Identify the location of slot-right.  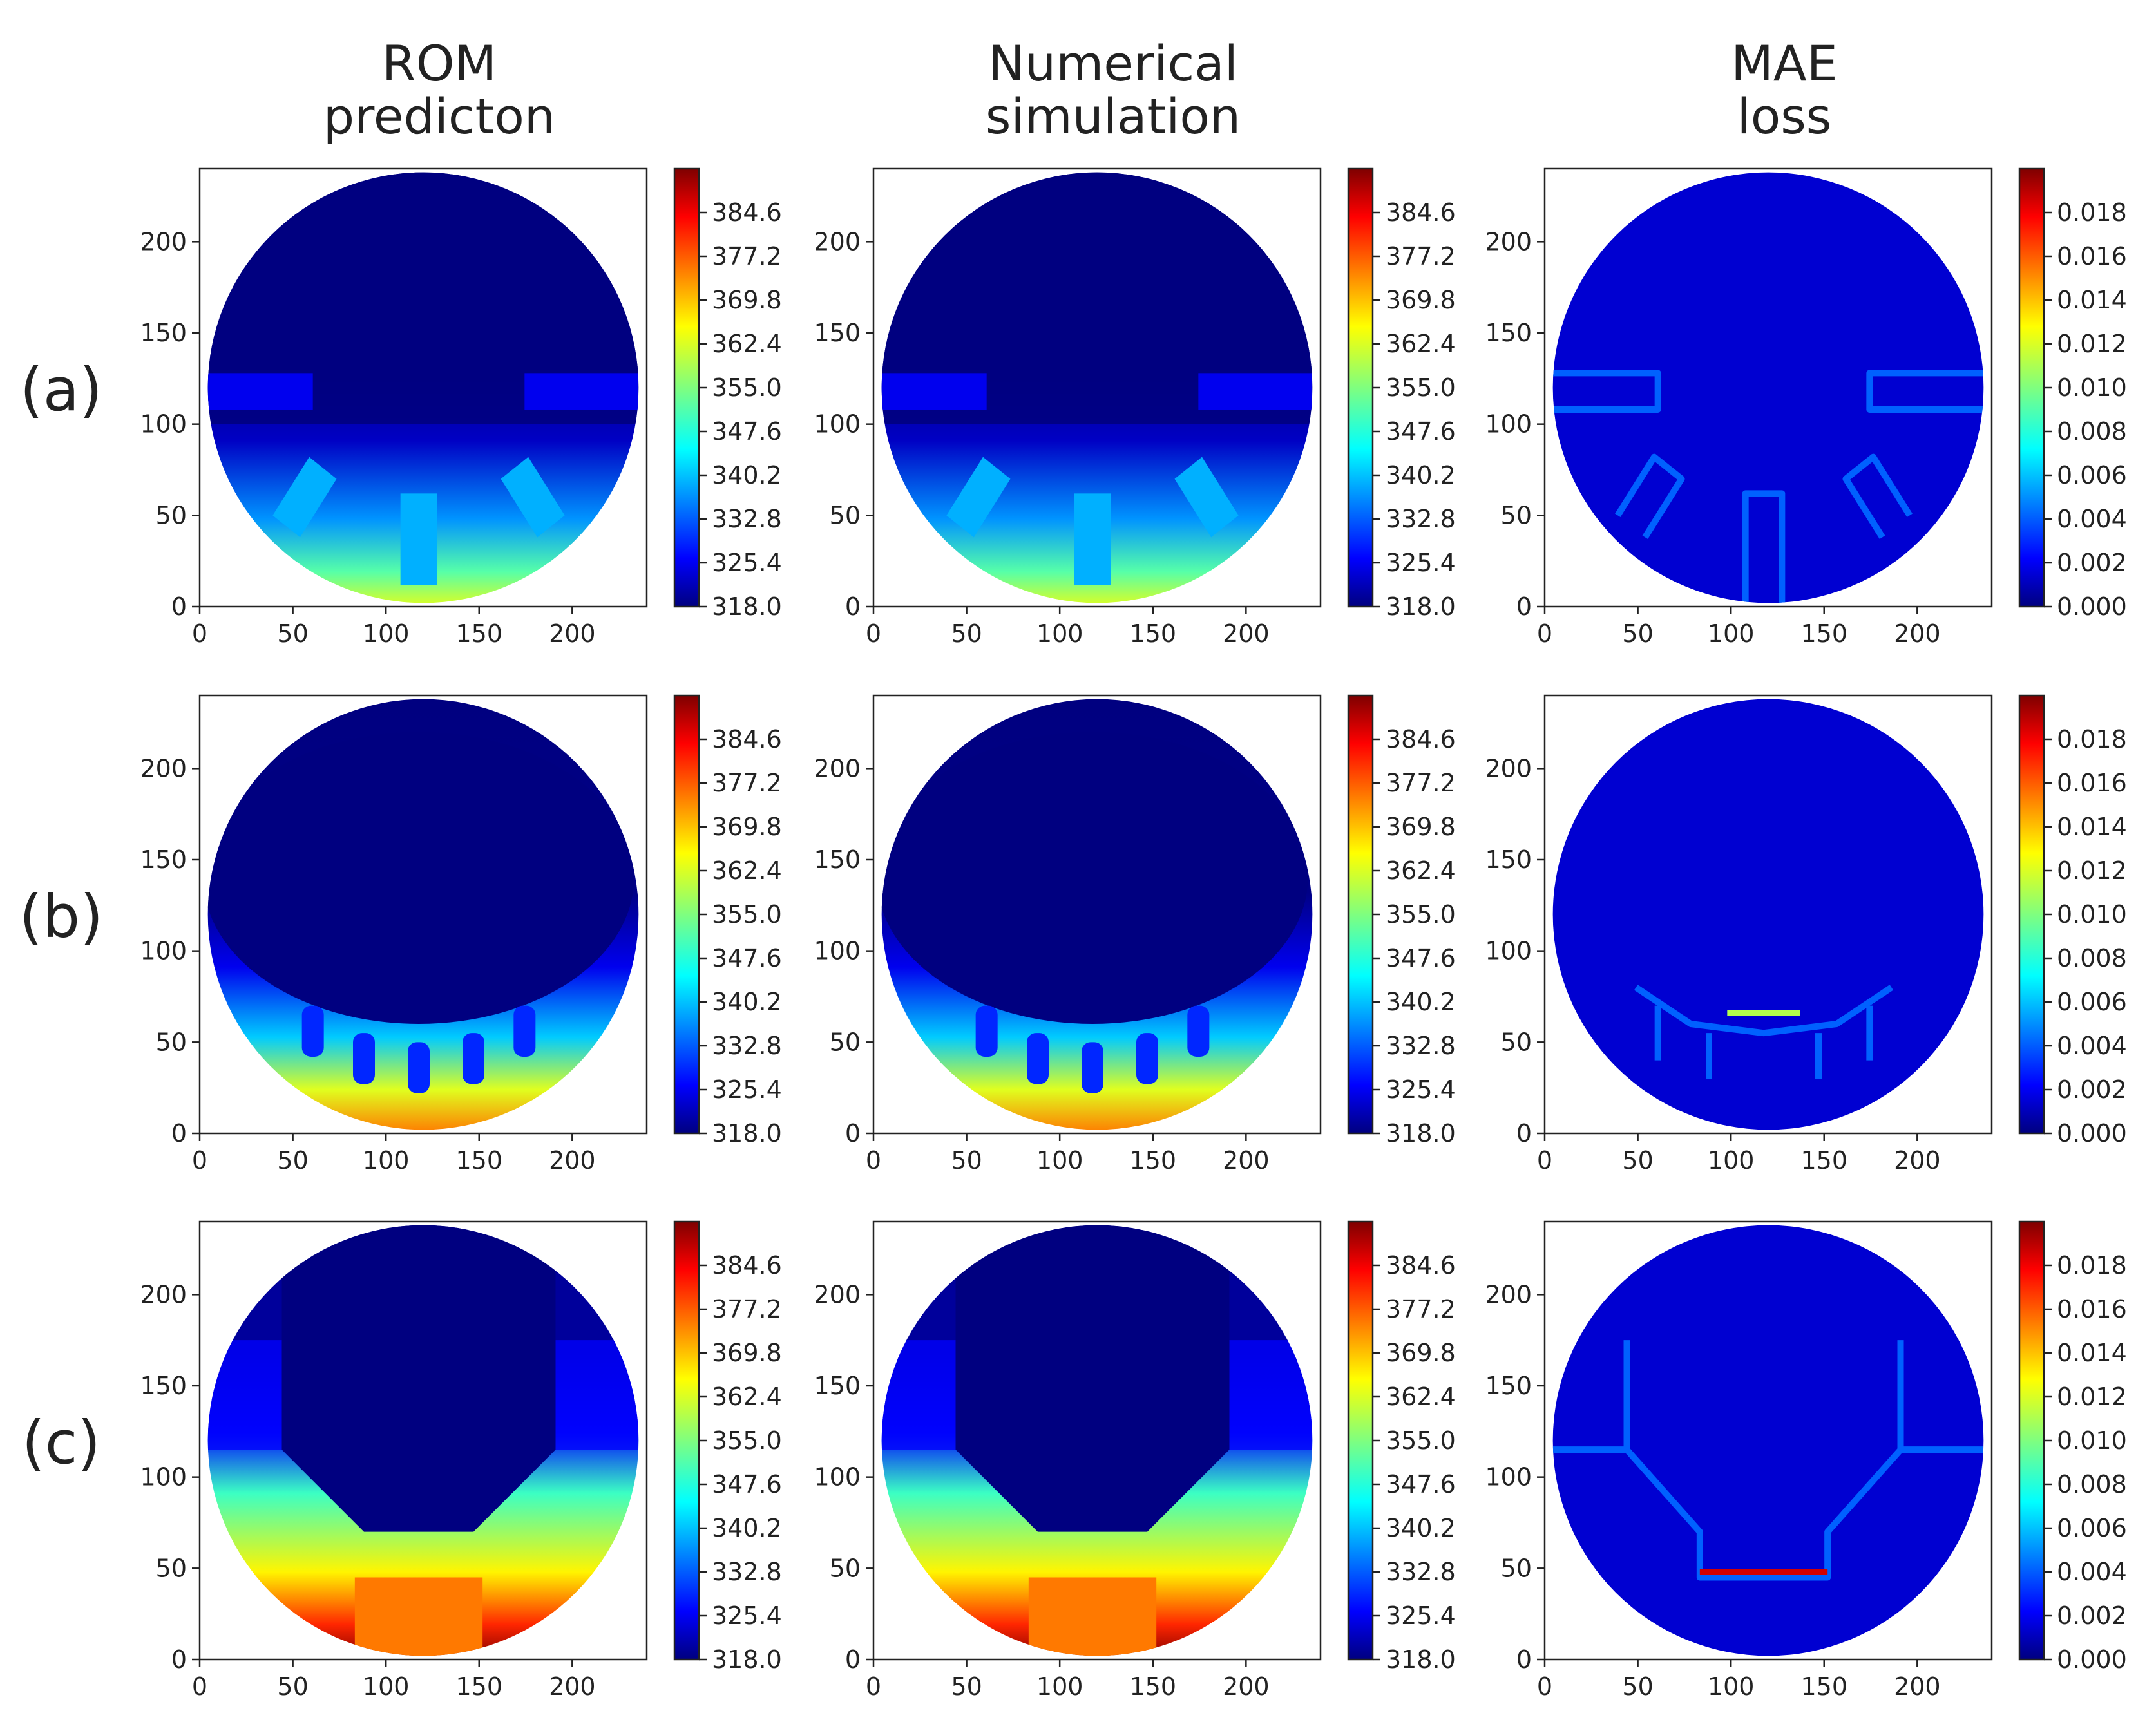
(1255, 391).